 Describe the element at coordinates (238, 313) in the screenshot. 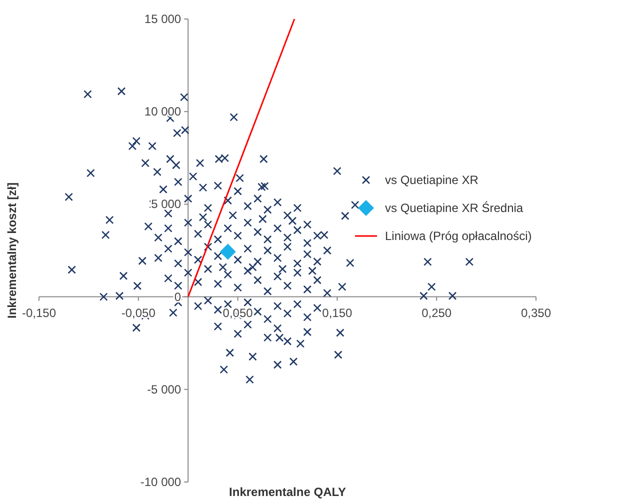

I see `x-tick-label: 0,050` at that location.